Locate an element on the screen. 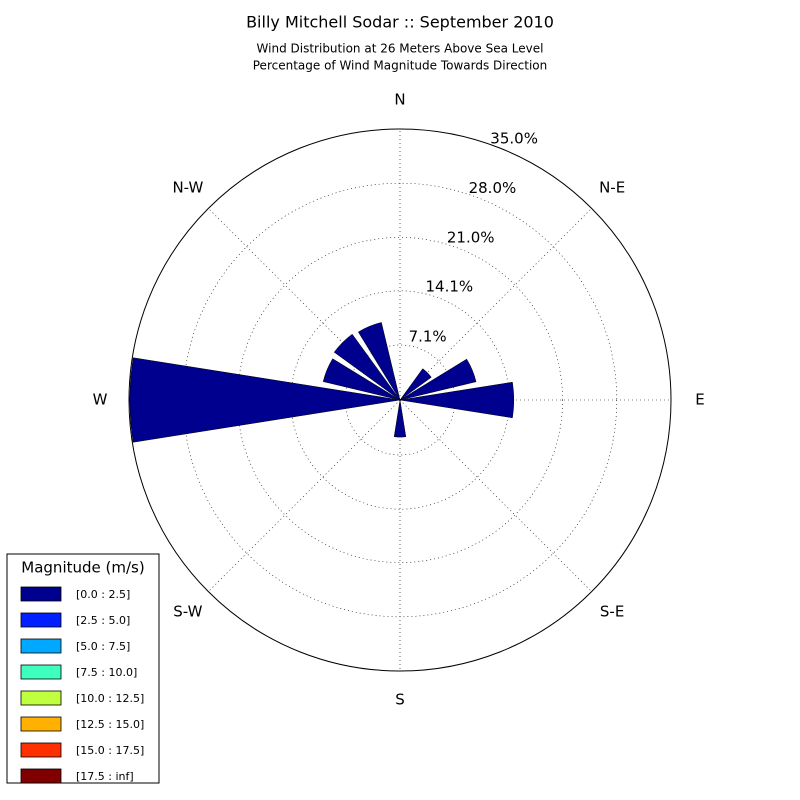  direction-label: S-E is located at coordinates (612, 612).